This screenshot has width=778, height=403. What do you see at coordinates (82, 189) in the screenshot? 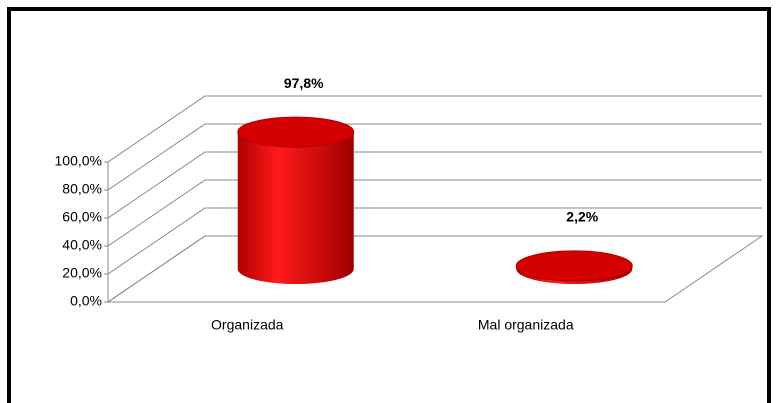
I see `y-tick-label: 80,0%` at bounding box center [82, 189].